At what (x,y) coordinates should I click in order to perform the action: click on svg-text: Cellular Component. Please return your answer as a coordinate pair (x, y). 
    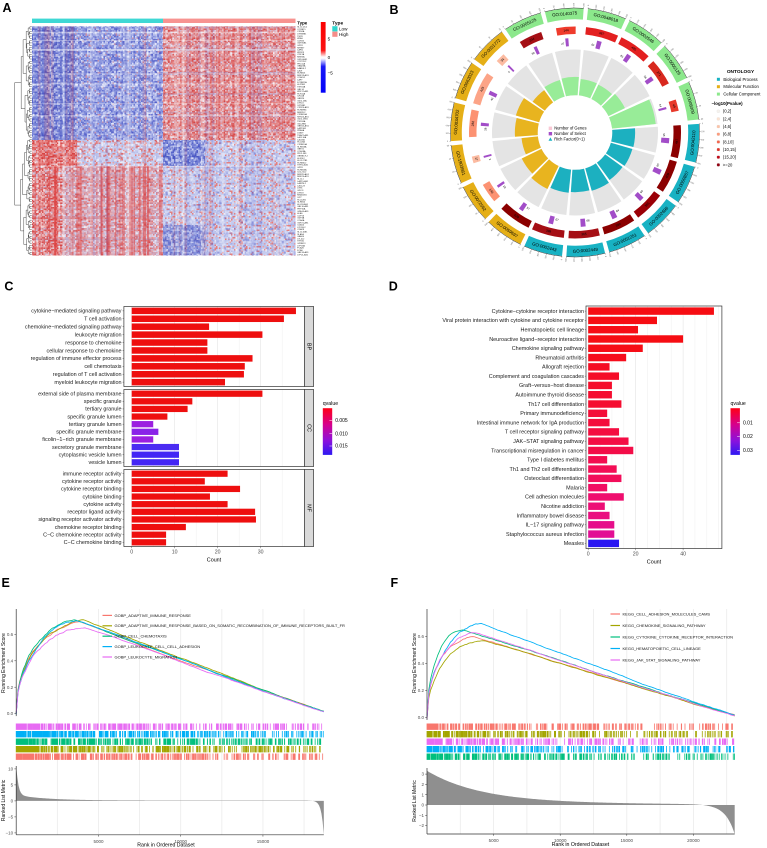
    Looking at the image, I should click on (742, 94).